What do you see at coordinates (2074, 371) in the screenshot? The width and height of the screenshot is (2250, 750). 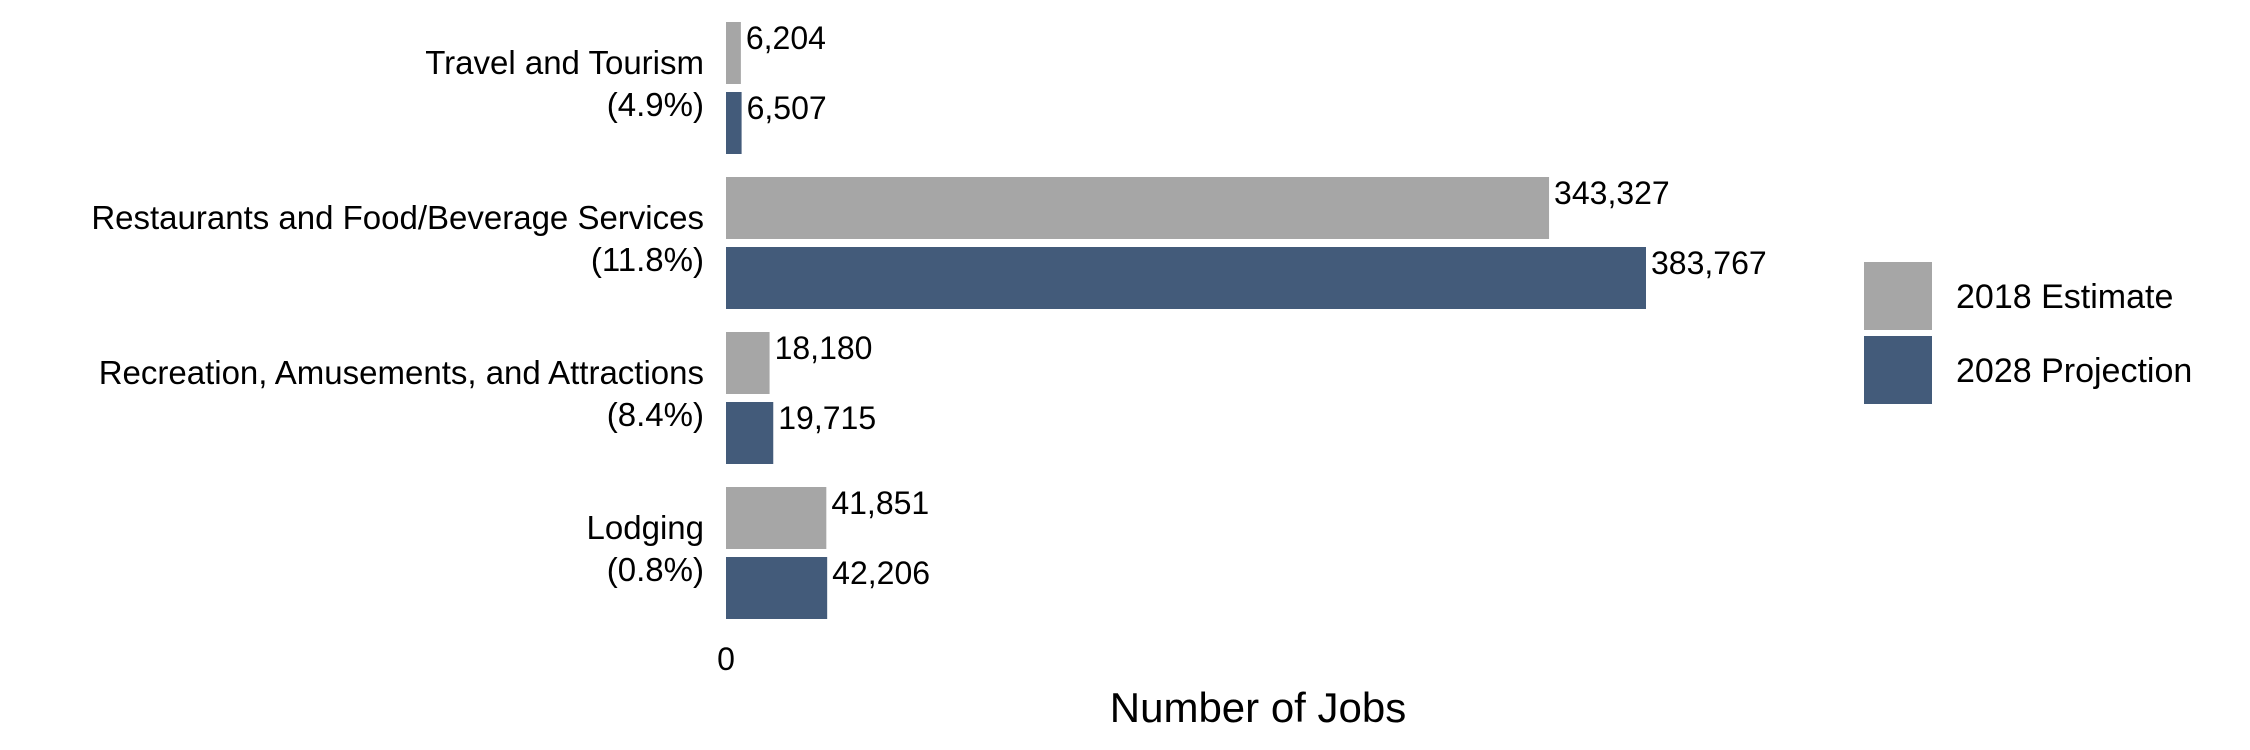 I see `legend-label-2028-projection: 2028 Projection` at bounding box center [2074, 371].